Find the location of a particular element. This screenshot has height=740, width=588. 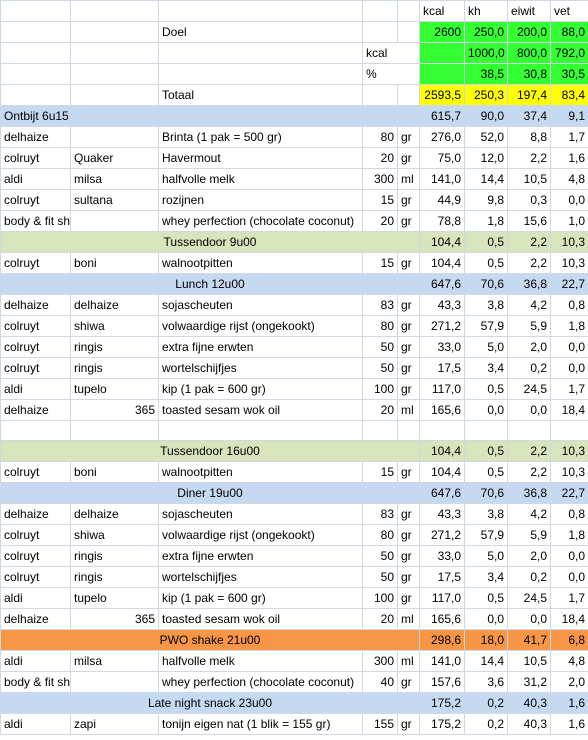

brand-cell: delhaize is located at coordinates (114, 514).